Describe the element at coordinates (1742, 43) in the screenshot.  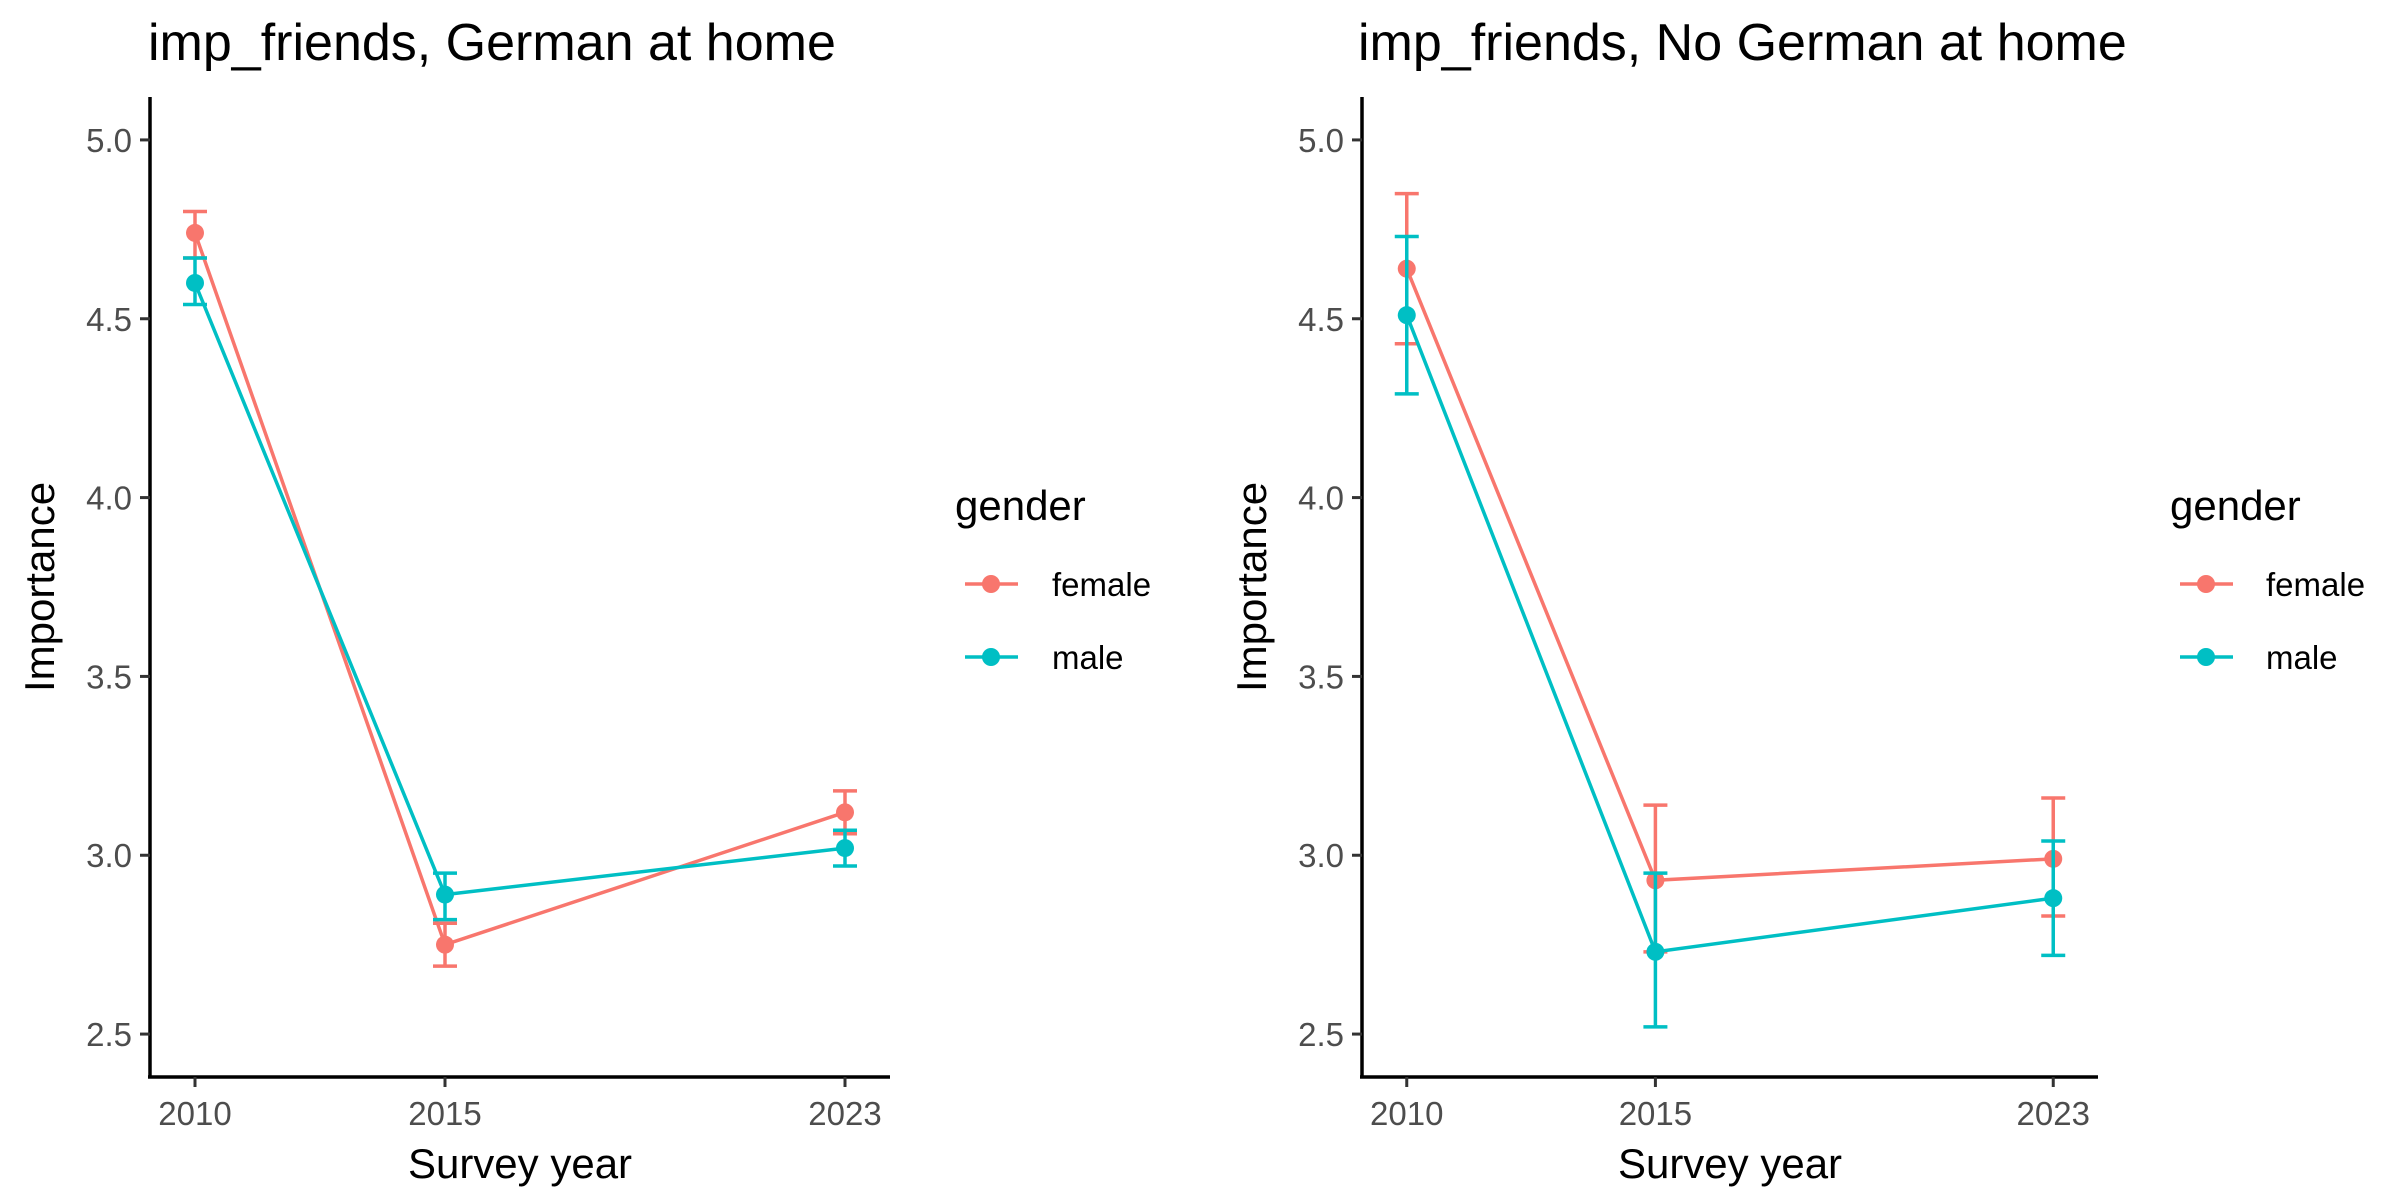
I see `panel-title: imp_friends, No German at home` at that location.